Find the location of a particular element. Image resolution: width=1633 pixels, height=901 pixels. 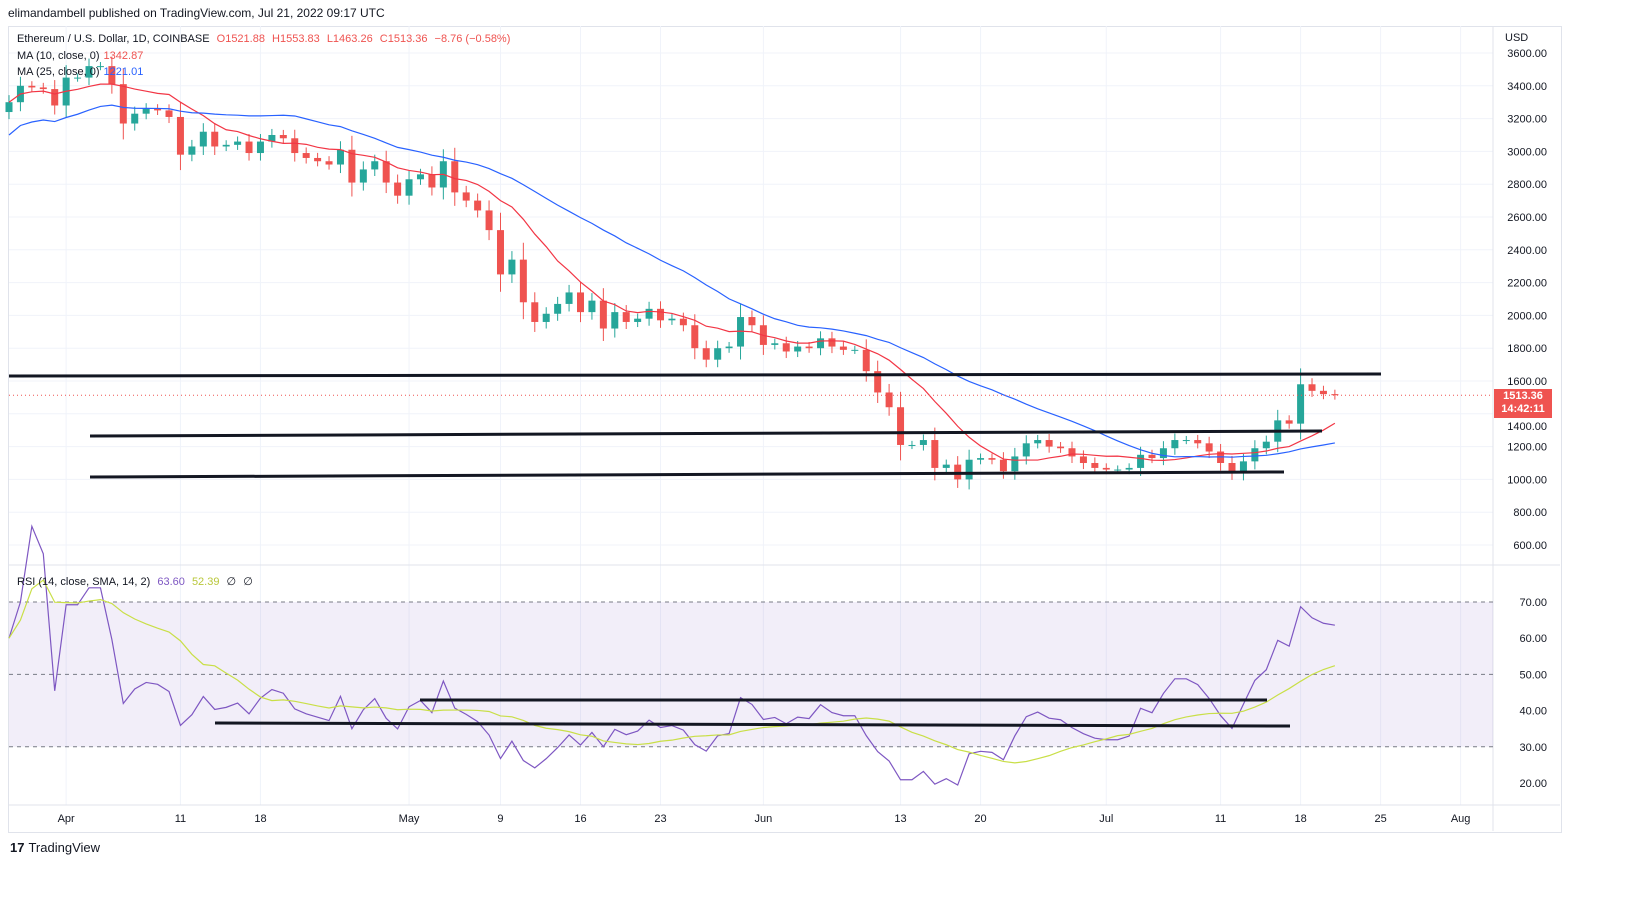

rsi-tick-label: 70.00 is located at coordinates (1533, 603).